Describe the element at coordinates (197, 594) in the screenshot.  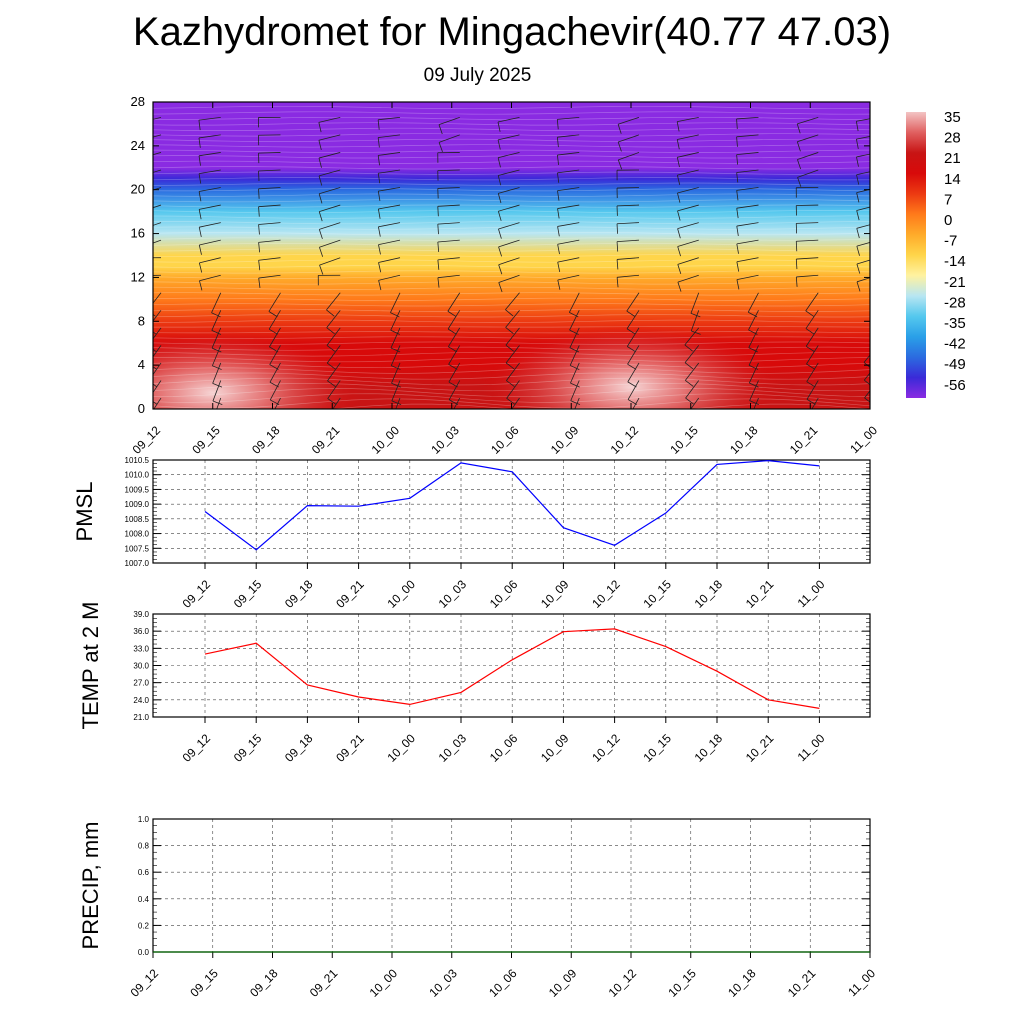
I see `x-tick-label: 09_12` at that location.